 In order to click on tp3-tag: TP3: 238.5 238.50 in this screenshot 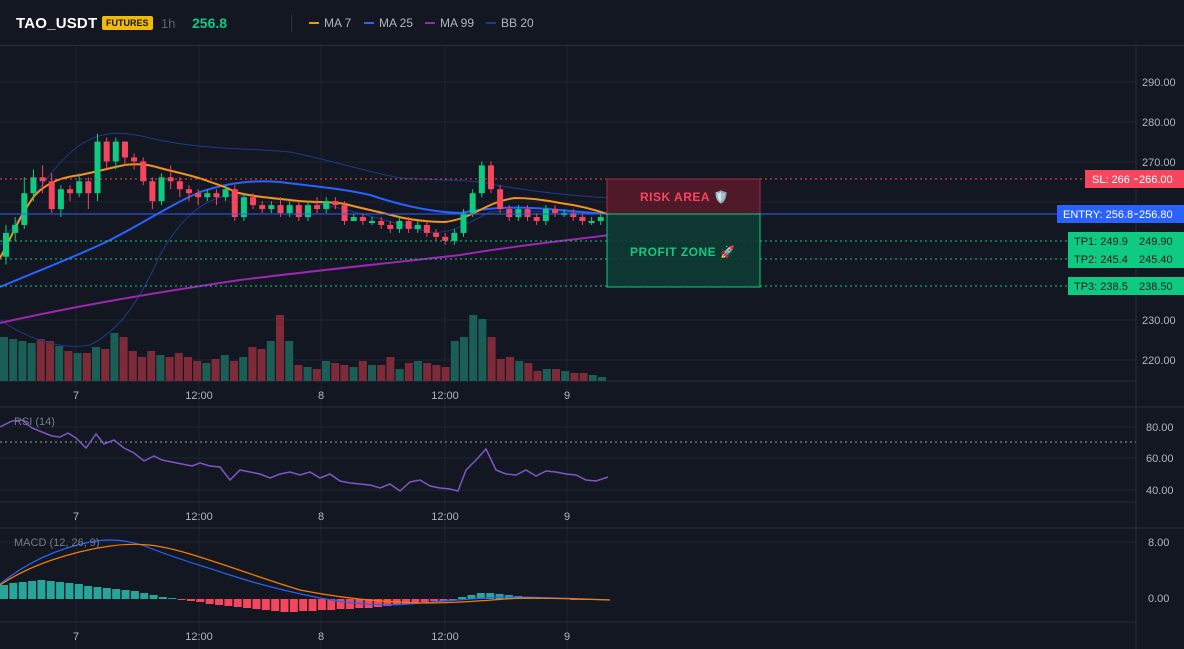, I will do `click(1126, 286)`.